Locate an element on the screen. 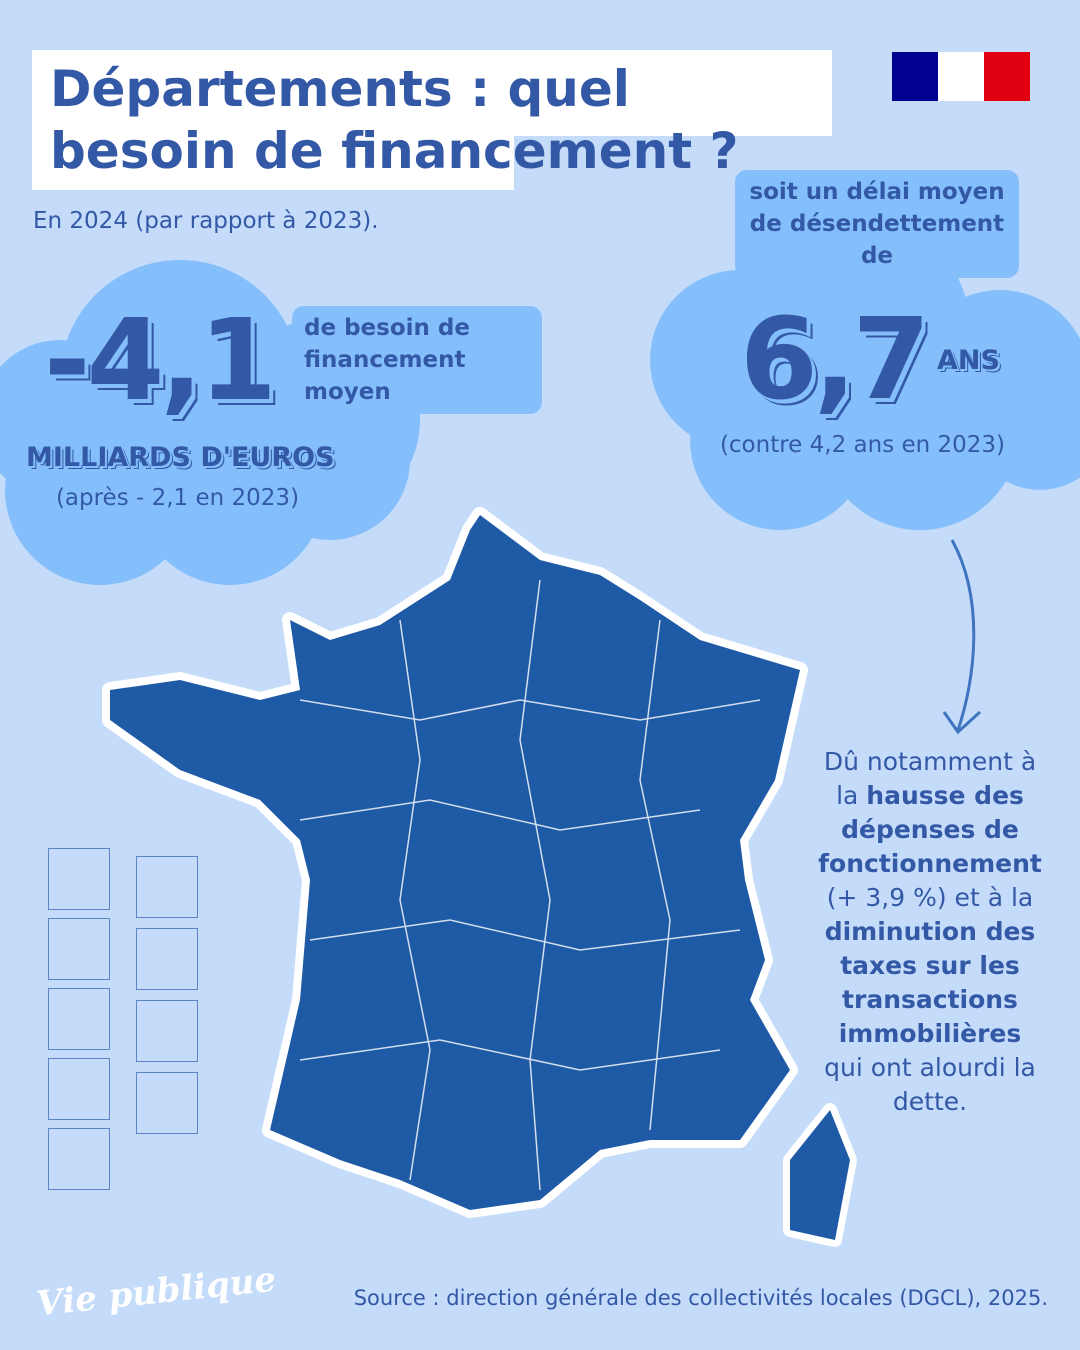 The image size is (1080, 1350). stat2-intro: soit un délai moyen de désendettement de is located at coordinates (877, 224).